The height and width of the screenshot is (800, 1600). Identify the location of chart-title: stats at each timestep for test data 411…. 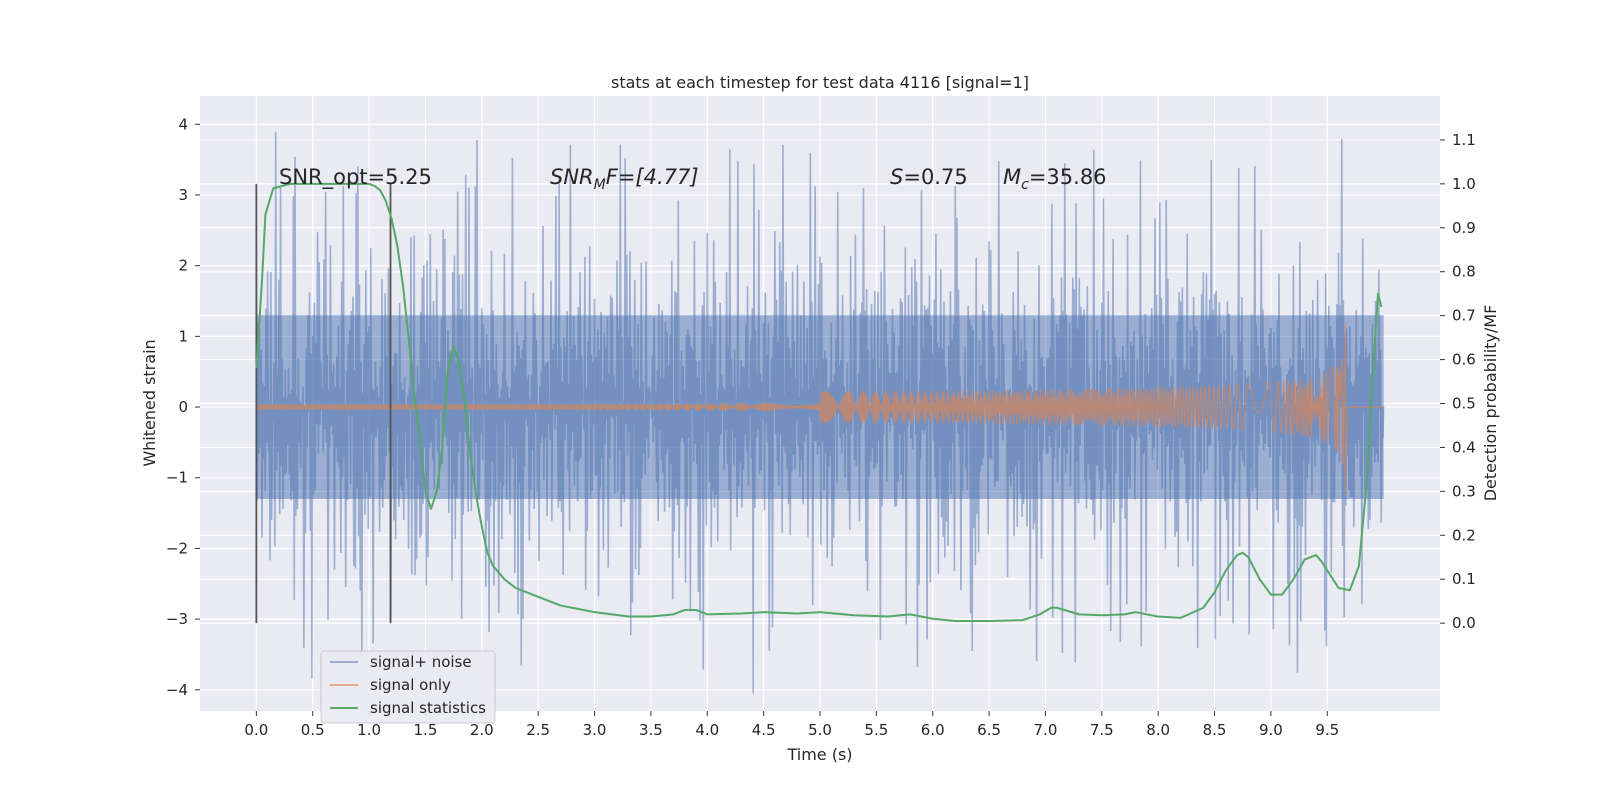
(820, 82).